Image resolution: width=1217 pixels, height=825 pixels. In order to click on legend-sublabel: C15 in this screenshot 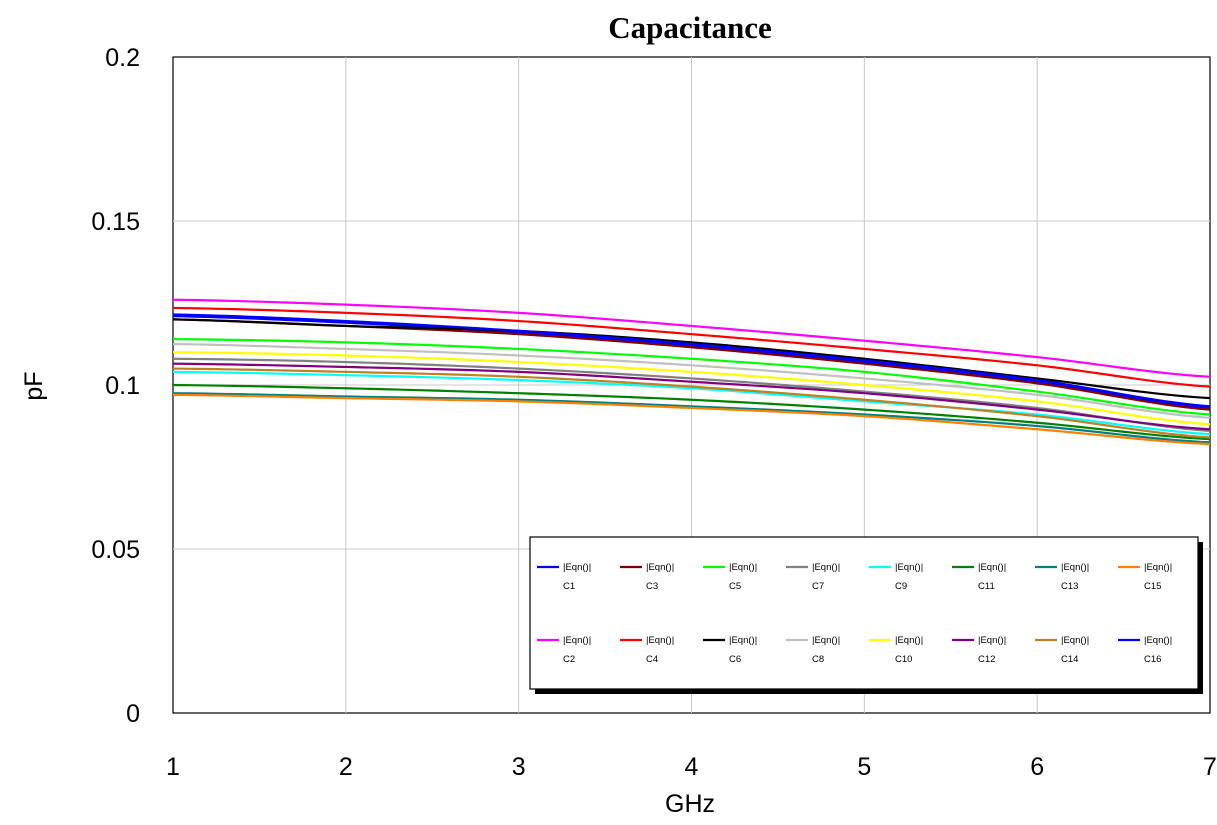, I will do `click(1152, 586)`.